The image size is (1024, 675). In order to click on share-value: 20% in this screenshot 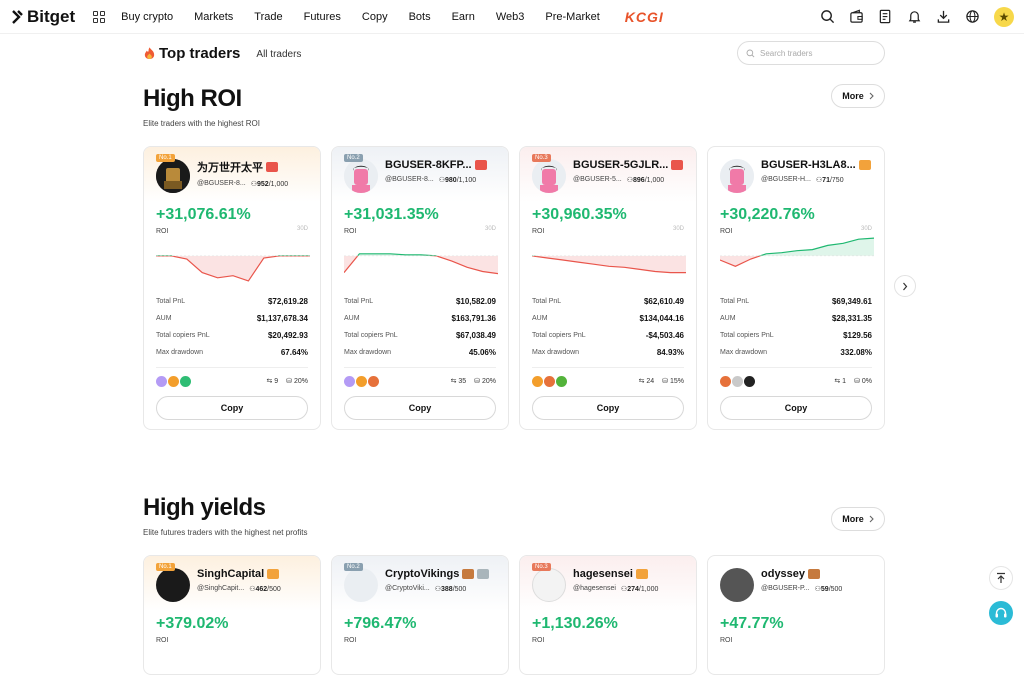, I will do `click(488, 381)`.